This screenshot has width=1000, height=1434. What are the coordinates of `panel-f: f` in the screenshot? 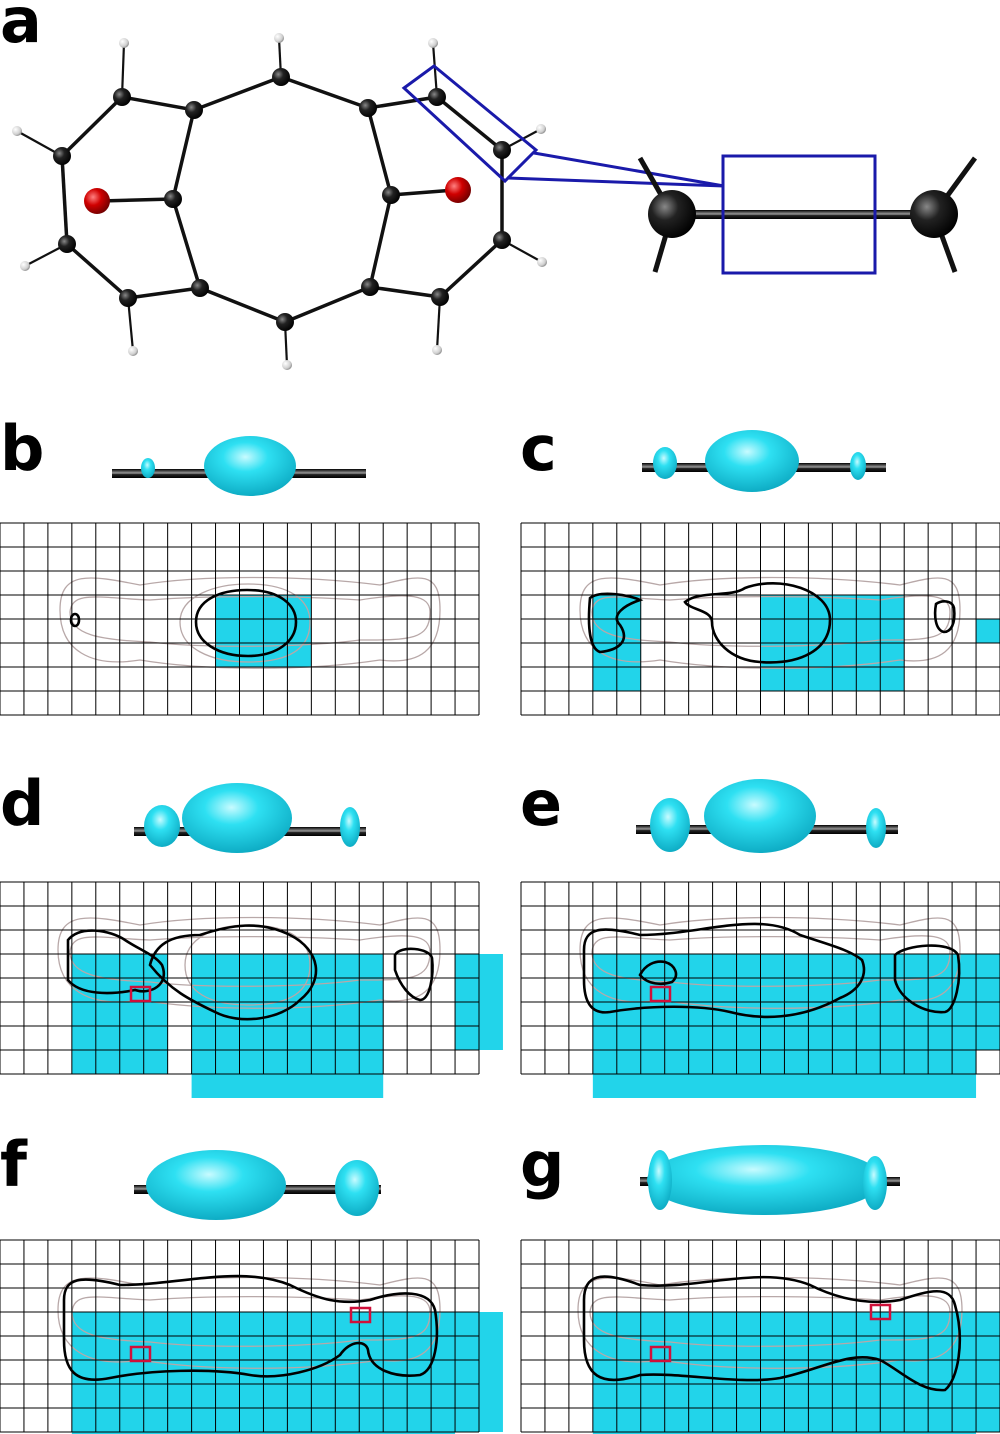 It's located at (251, 1281).